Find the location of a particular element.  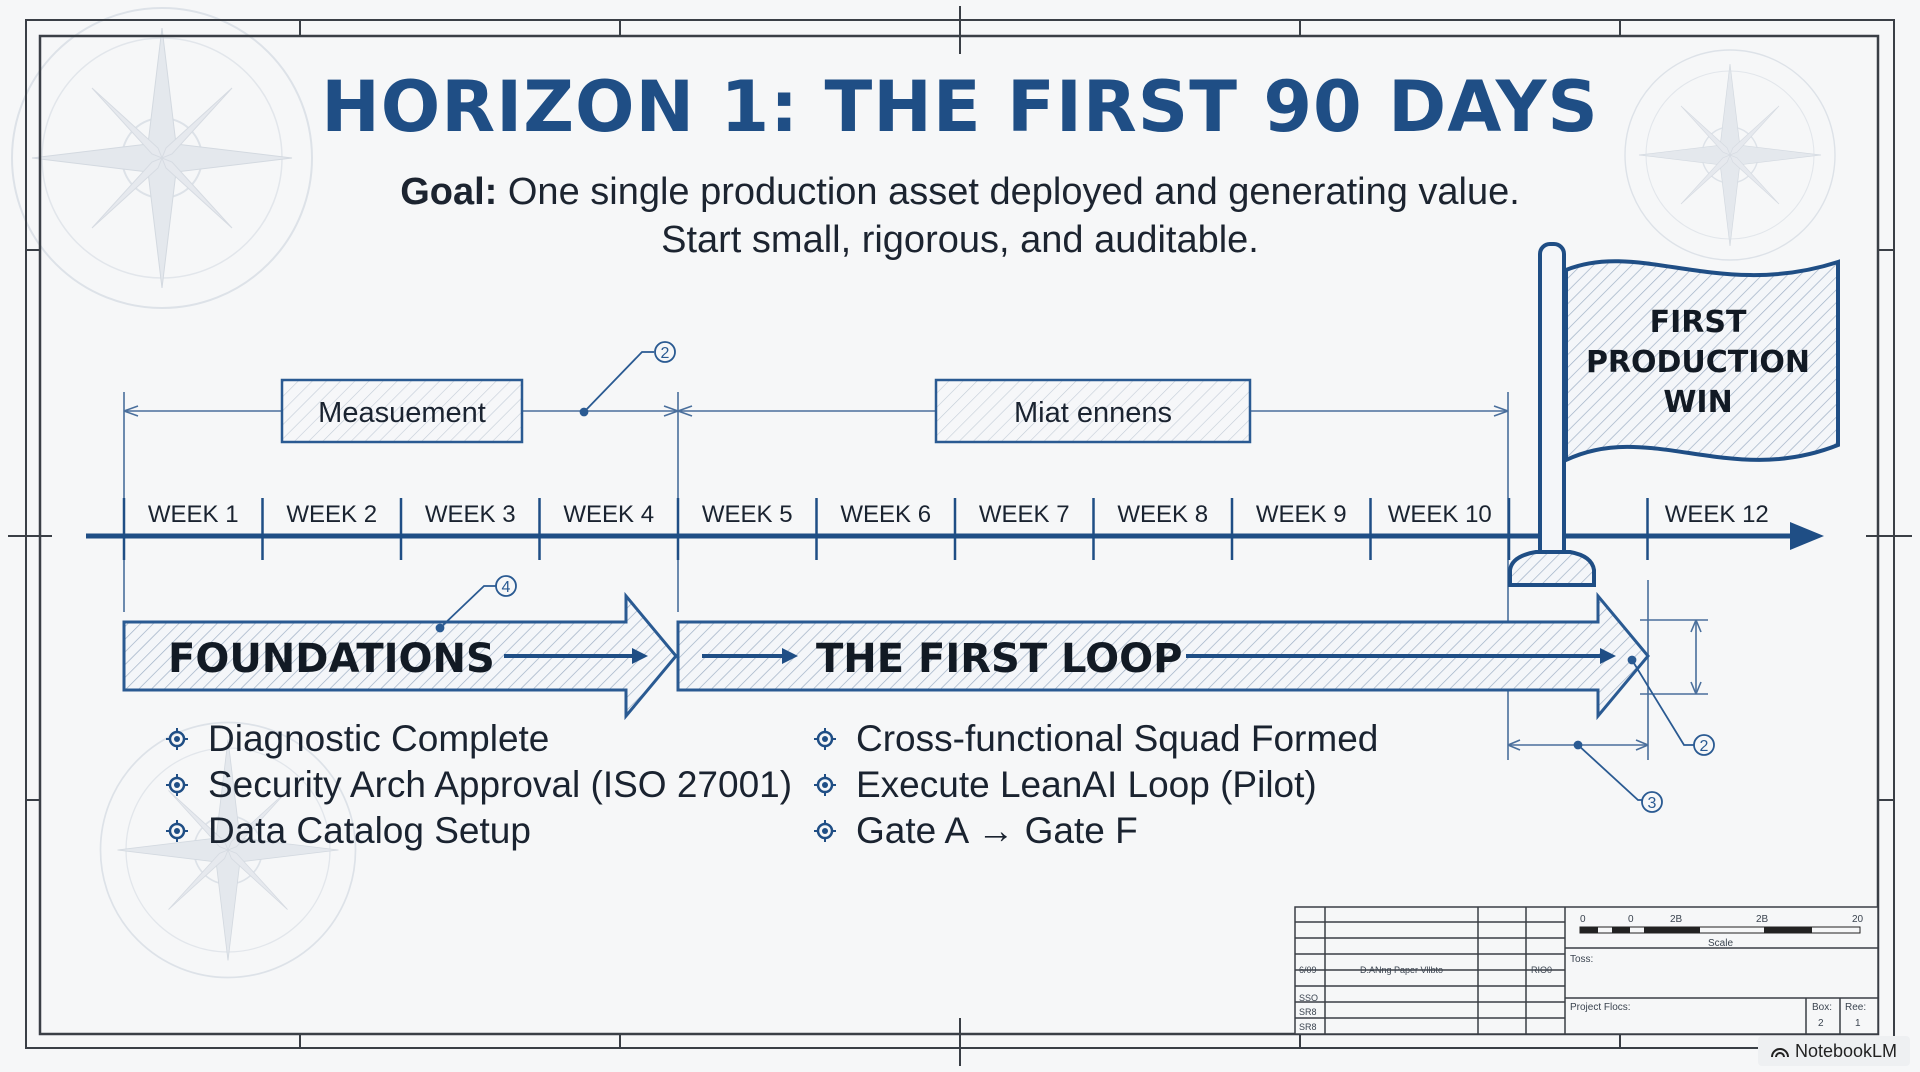

list-item: Execute LeanAI Loop (Pilot) is located at coordinates (1096, 785).